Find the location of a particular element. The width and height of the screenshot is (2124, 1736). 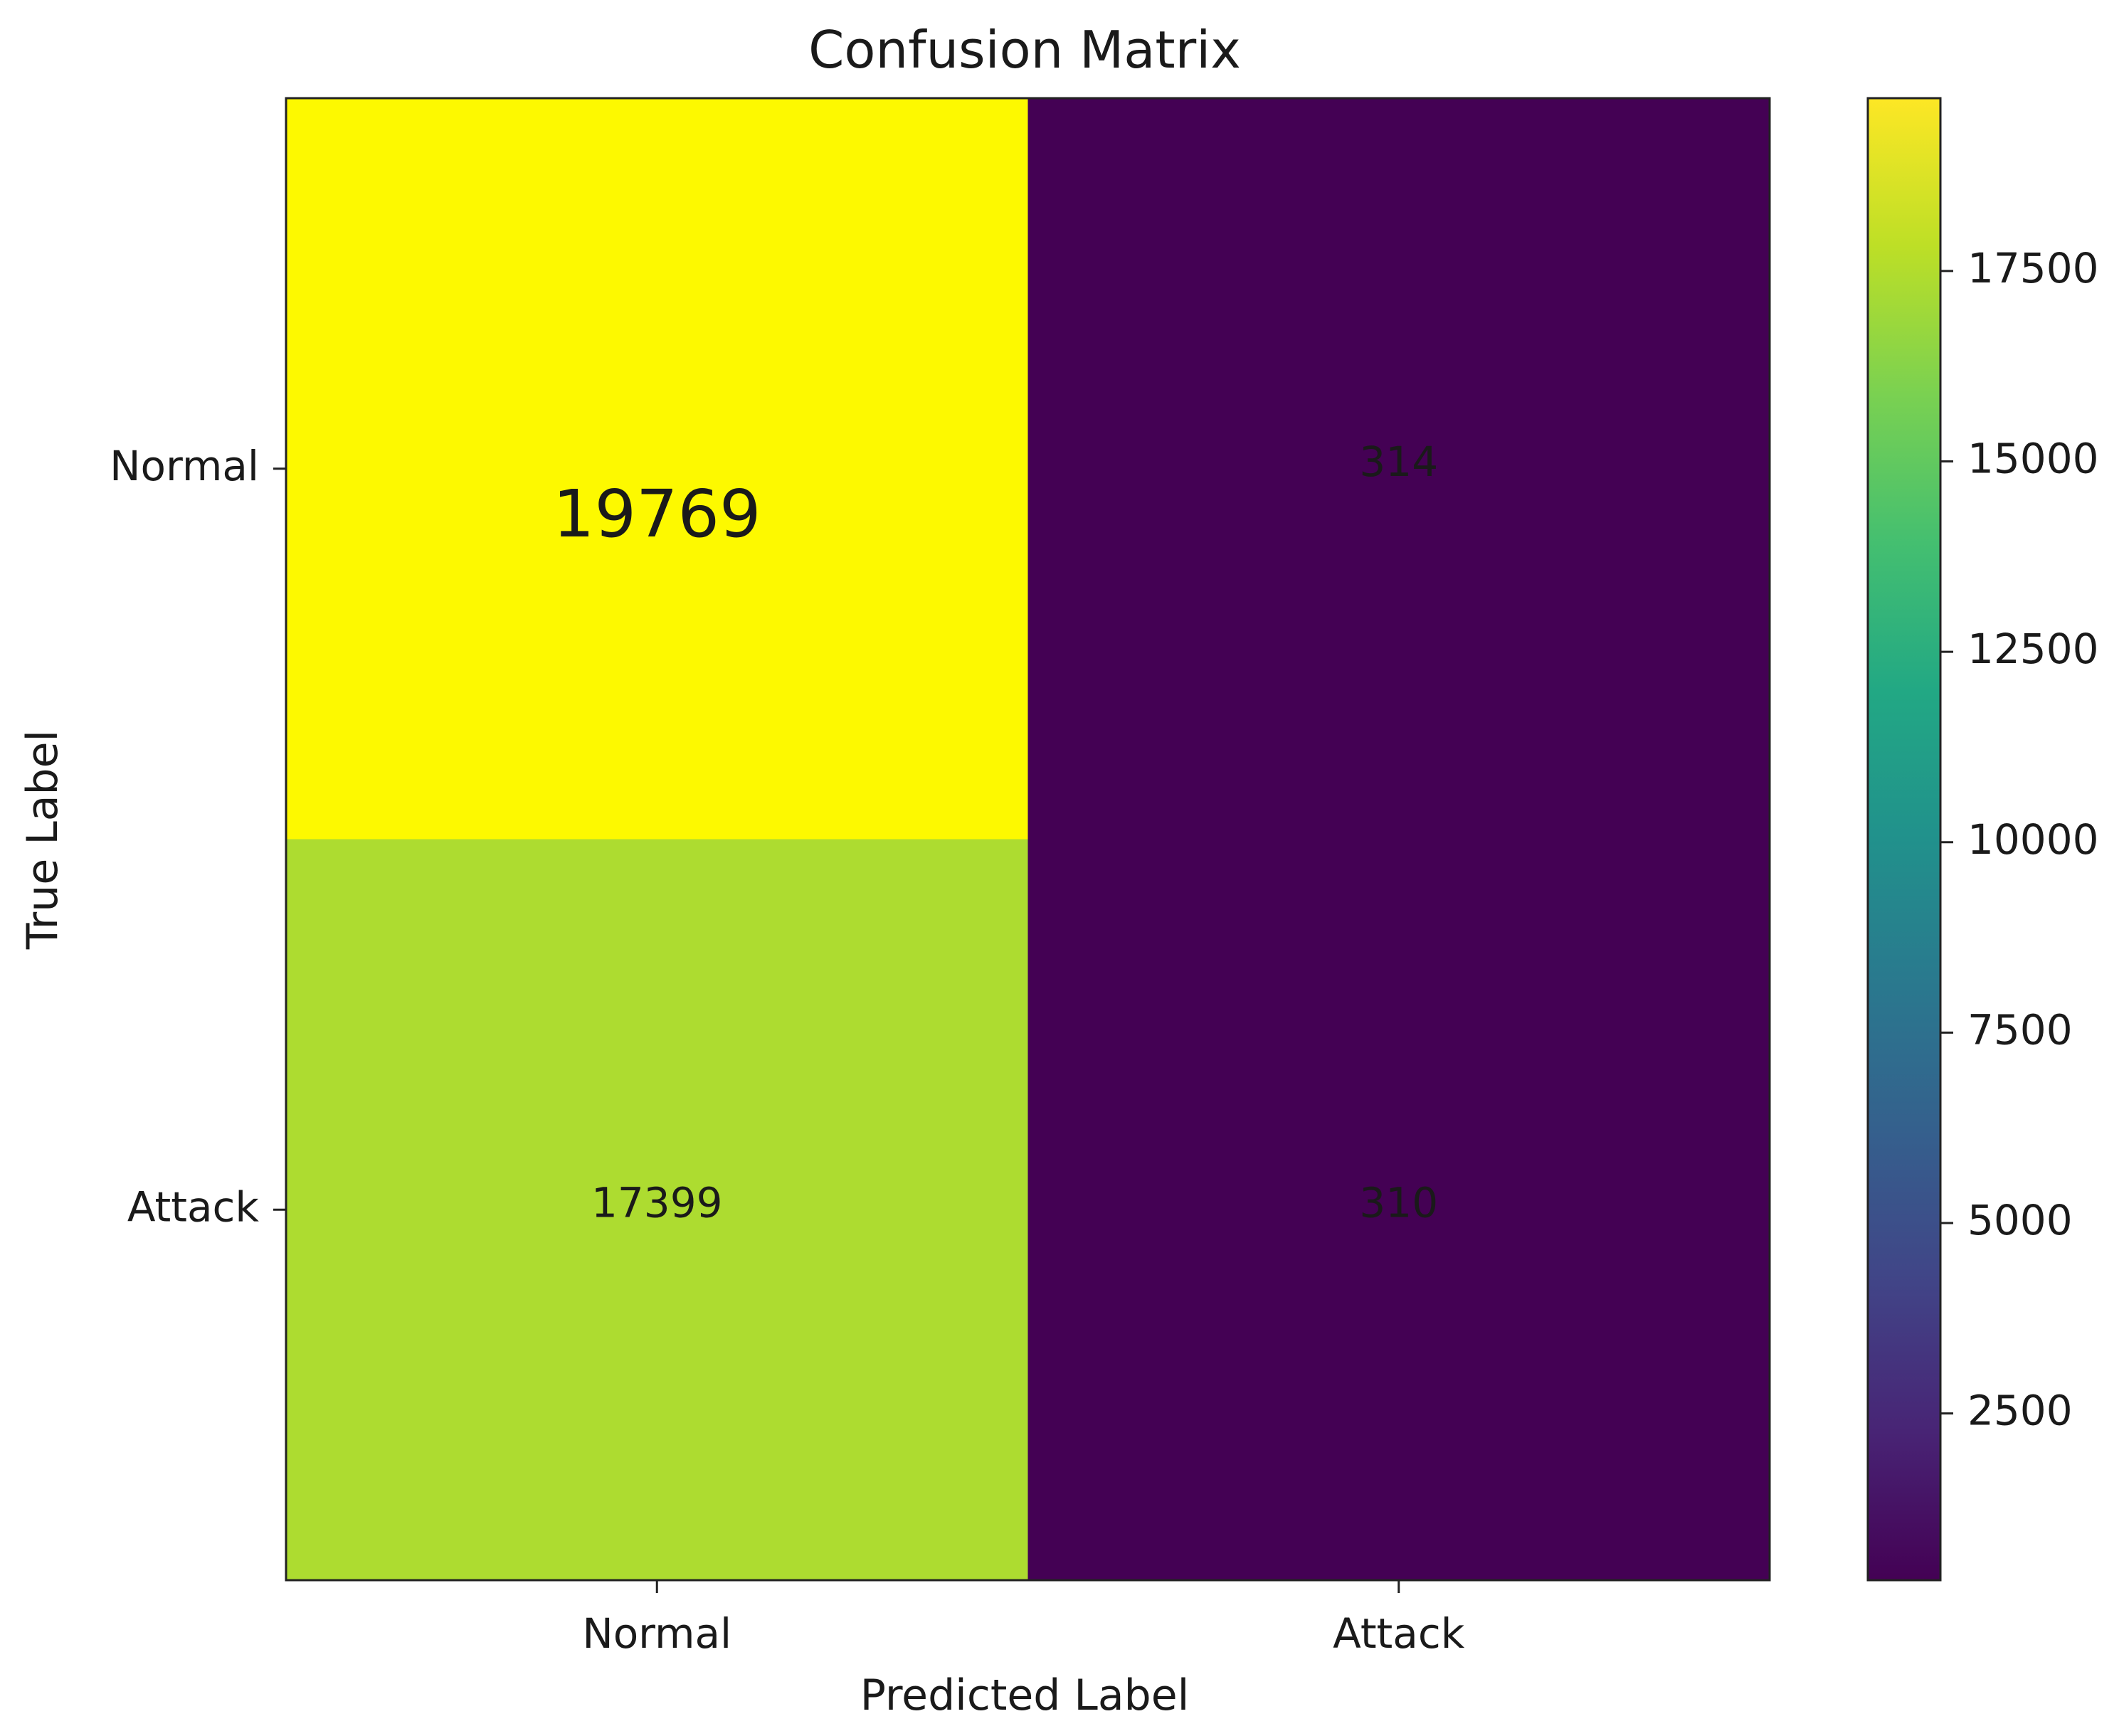

cell-attack-normal-value: 17399 is located at coordinates (657, 1203).